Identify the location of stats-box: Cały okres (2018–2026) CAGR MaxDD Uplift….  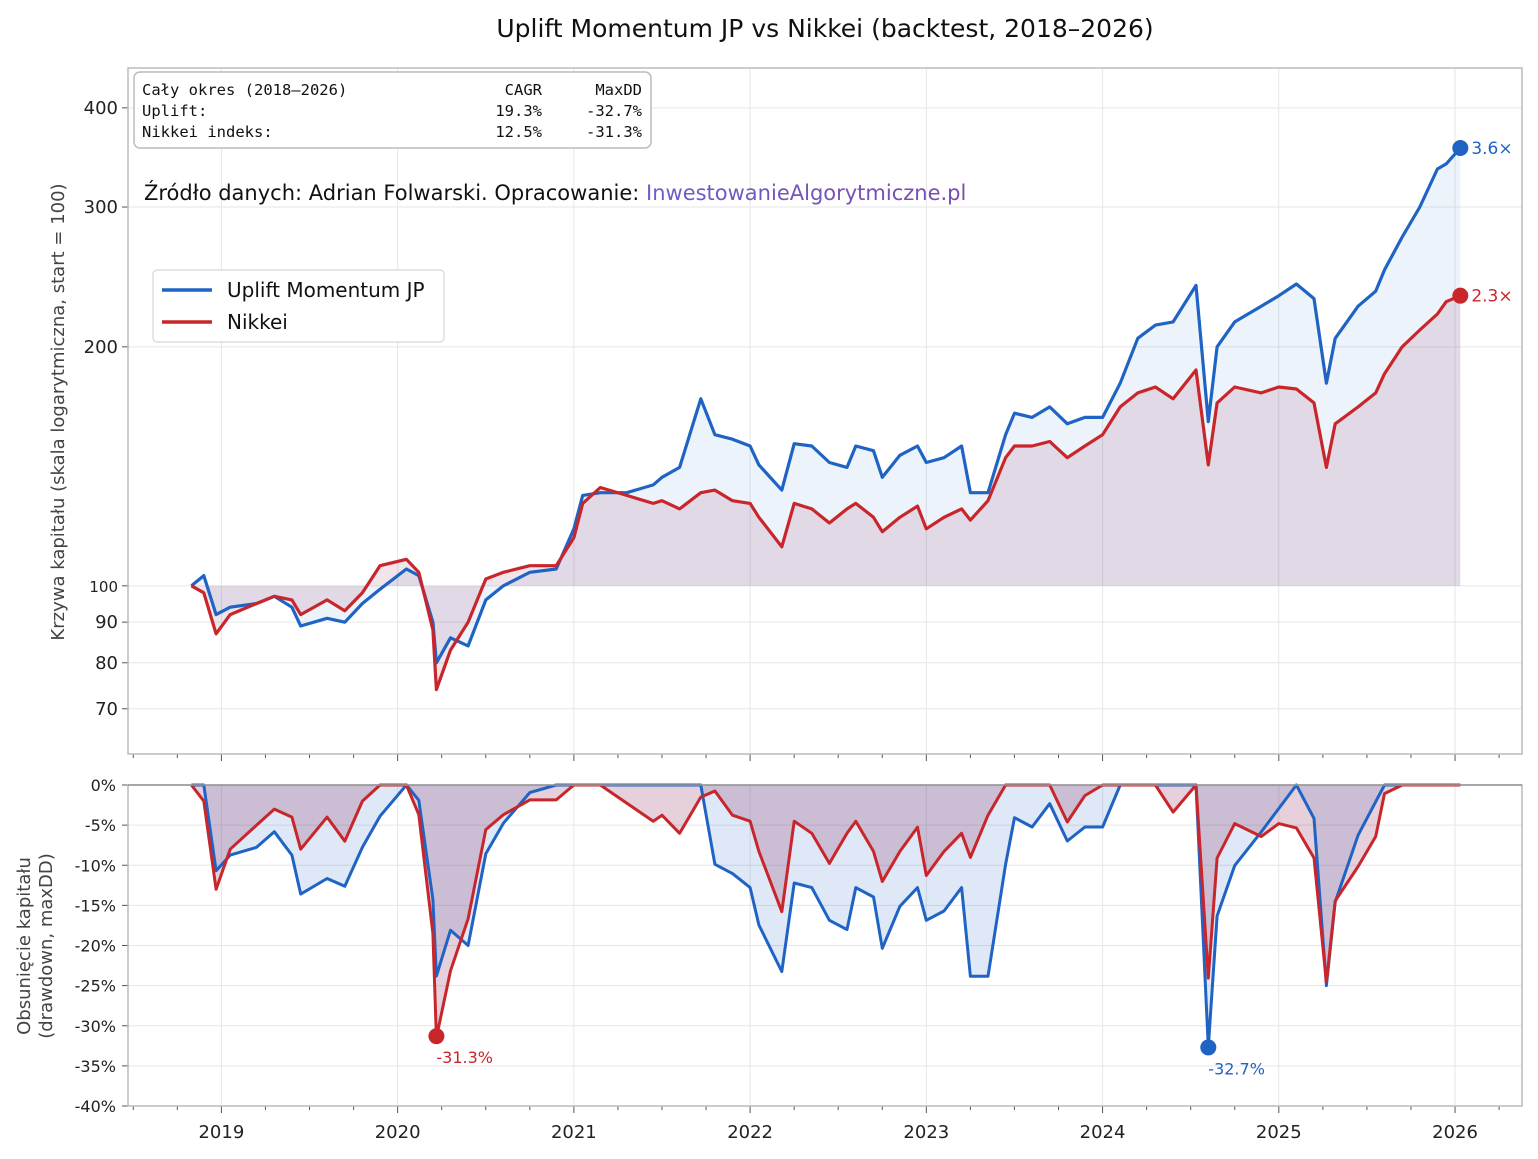
(392, 110).